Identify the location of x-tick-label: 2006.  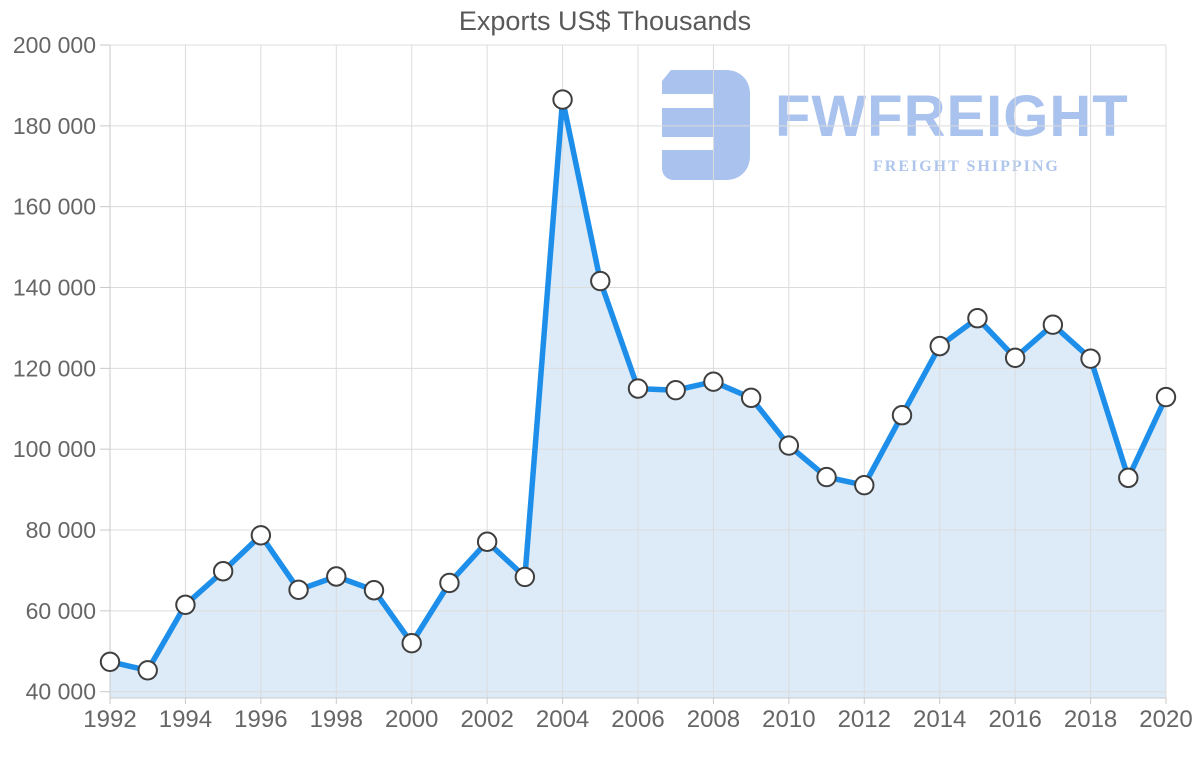
(637, 719).